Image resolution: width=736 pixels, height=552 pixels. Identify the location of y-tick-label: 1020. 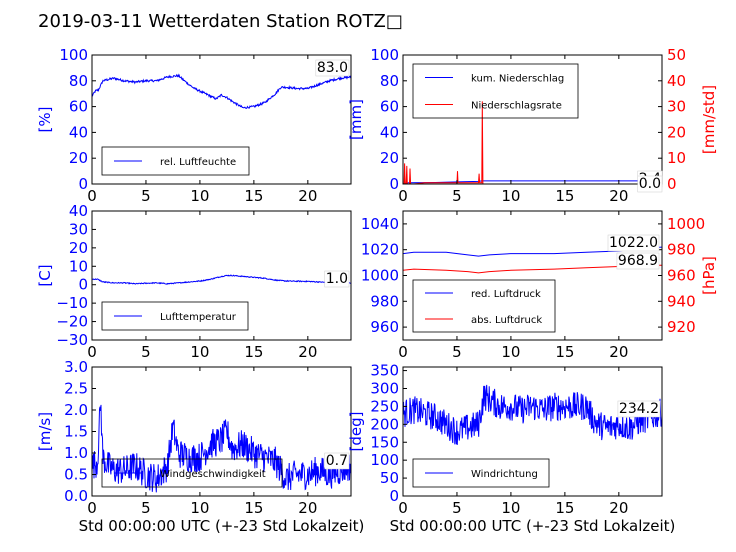
(380, 250).